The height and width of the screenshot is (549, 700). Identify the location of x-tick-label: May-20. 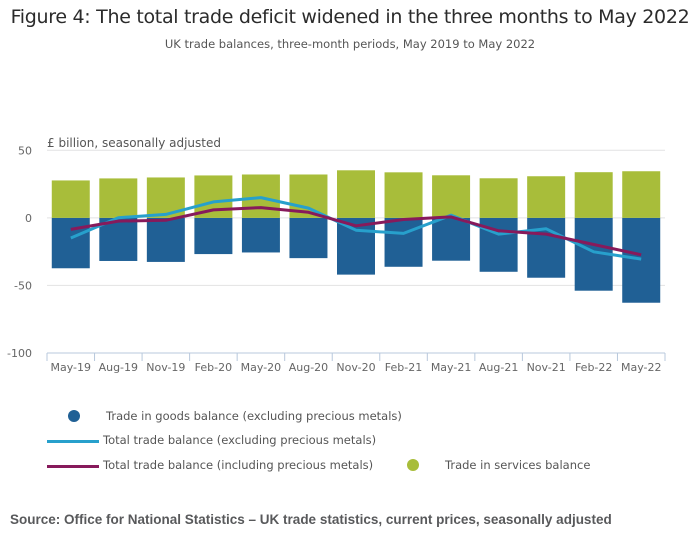
(261, 367).